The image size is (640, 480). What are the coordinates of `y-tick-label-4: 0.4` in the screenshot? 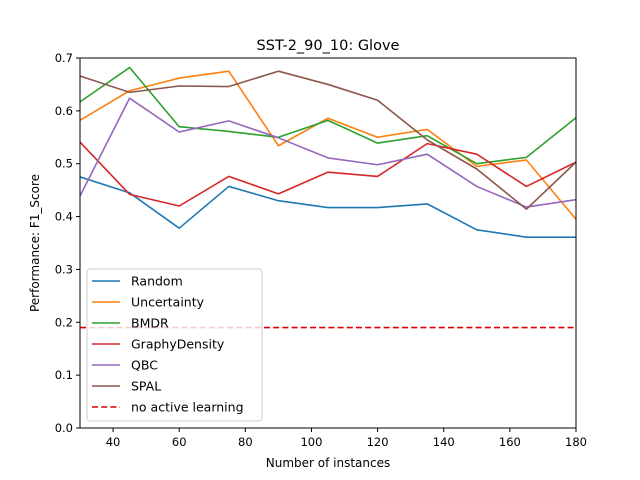 It's located at (64, 217).